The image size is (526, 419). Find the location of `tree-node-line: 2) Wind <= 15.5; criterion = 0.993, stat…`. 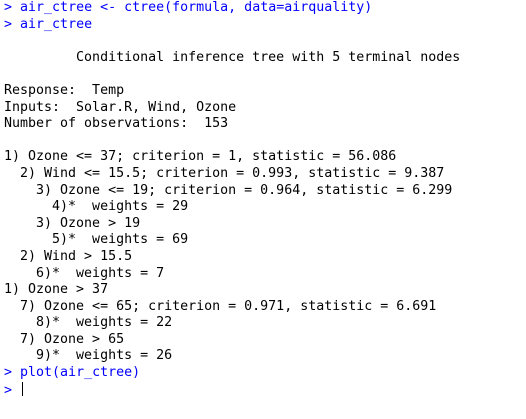

tree-node-line: 2) Wind <= 15.5; criterion = 0.993, stat… is located at coordinates (224, 173).